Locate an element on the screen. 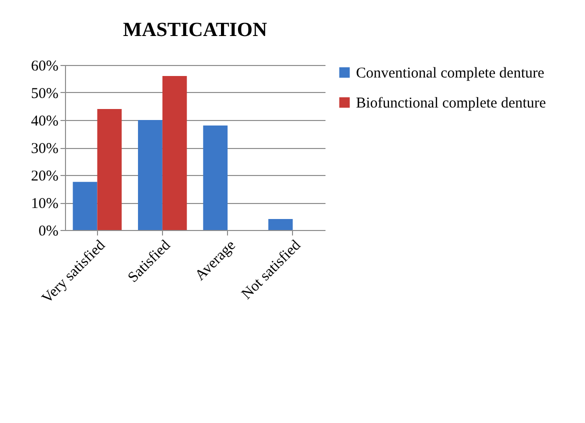  y-tick-label: 20% is located at coordinates (44, 176).